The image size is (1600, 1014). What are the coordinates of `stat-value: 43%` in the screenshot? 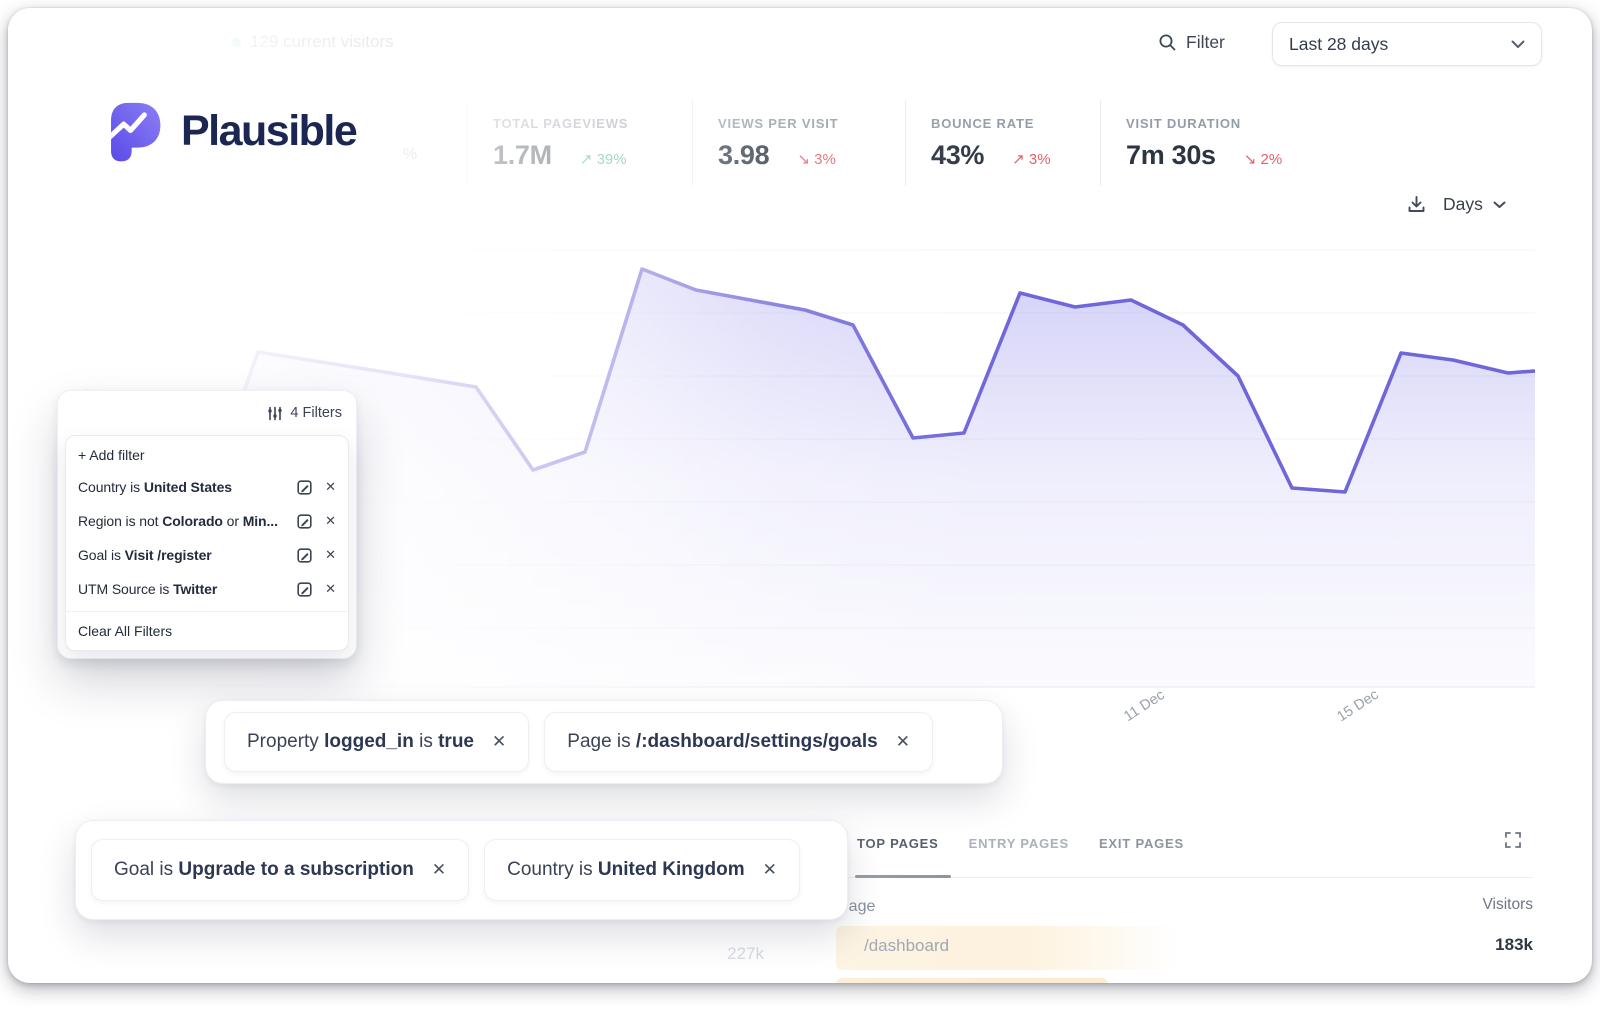 It's located at (958, 155).